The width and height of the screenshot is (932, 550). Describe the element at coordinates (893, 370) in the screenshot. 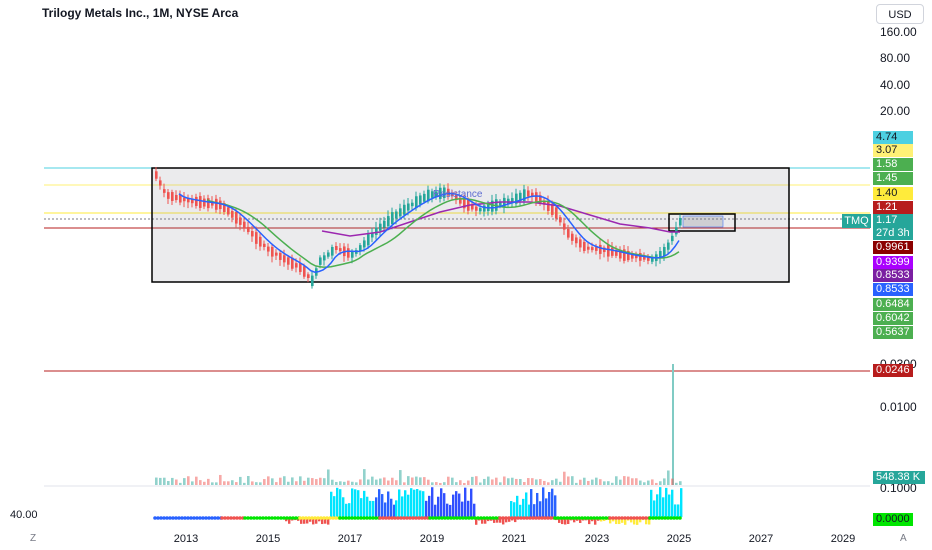

I see `lower-level-tag: 0.0246` at that location.